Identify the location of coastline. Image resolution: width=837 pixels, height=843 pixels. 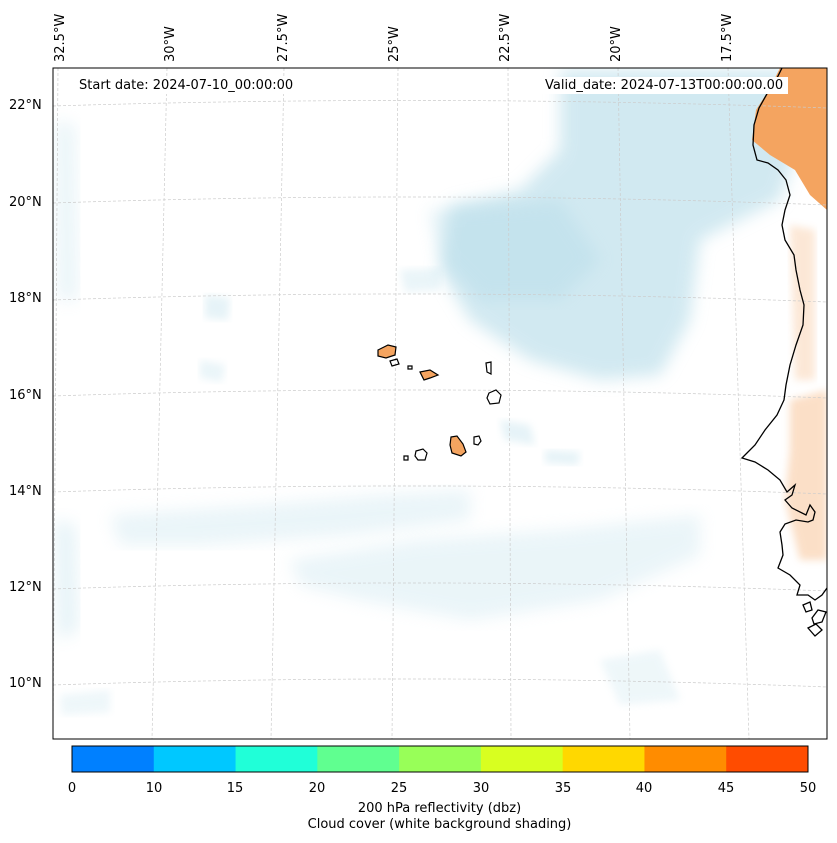
(783, 352).